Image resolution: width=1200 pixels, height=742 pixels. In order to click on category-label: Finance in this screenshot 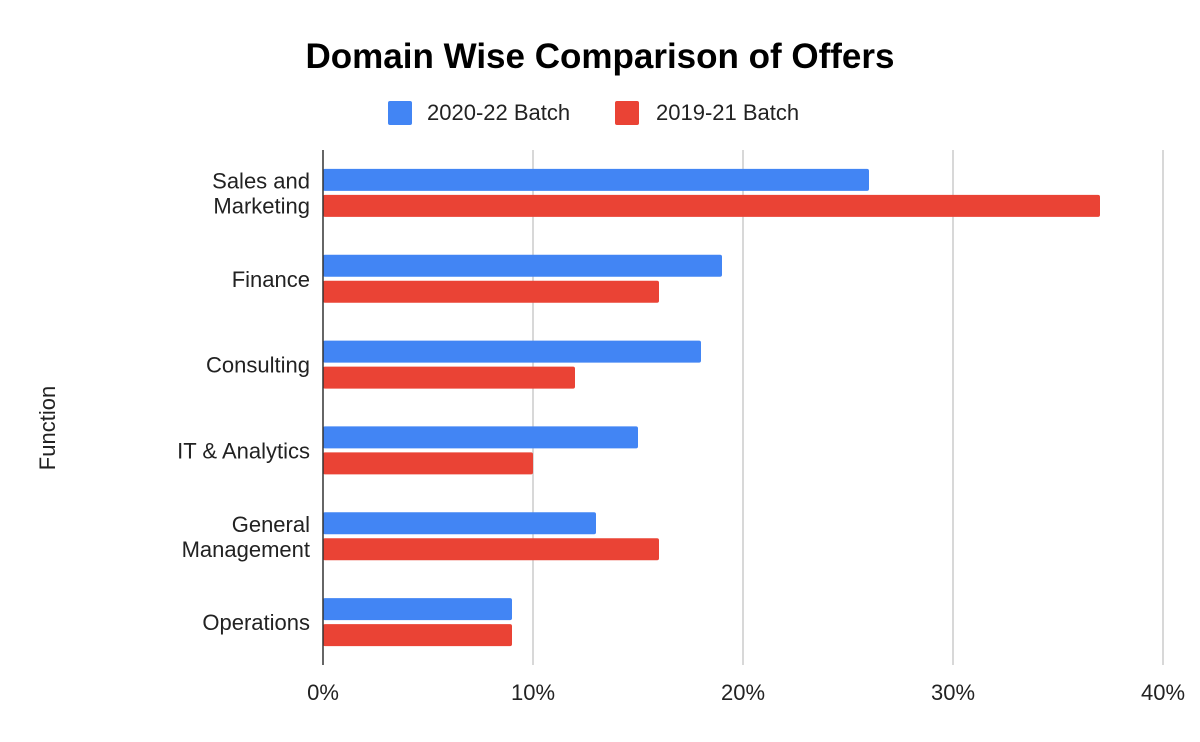, I will do `click(271, 279)`.